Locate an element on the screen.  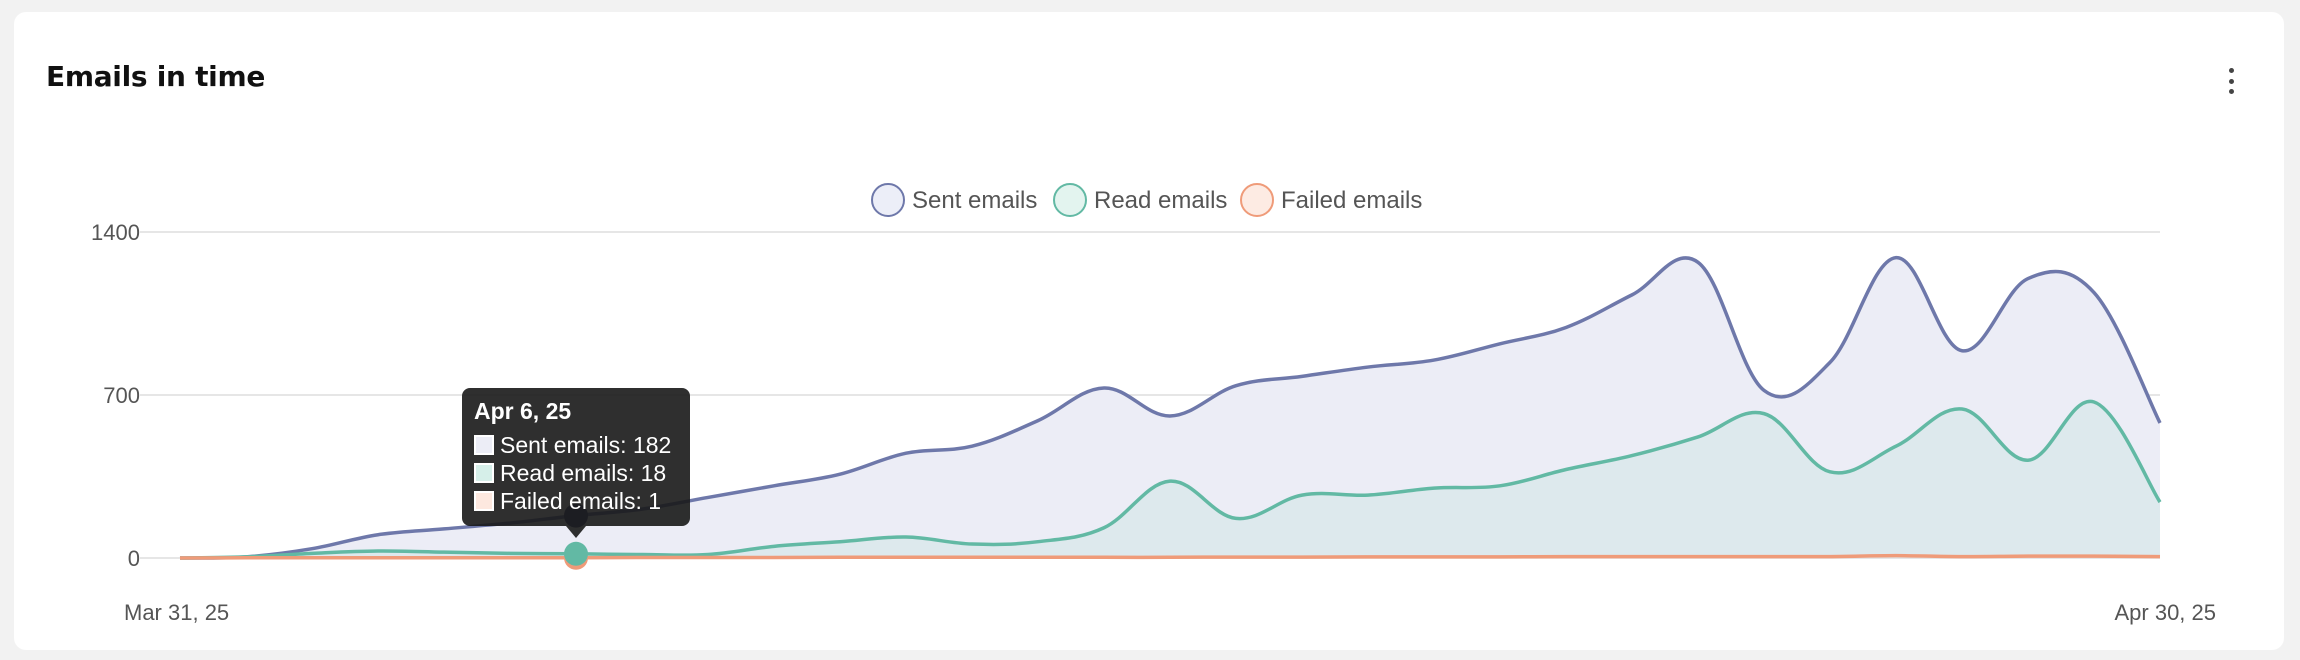
card-title: Emails in time is located at coordinates (156, 76).